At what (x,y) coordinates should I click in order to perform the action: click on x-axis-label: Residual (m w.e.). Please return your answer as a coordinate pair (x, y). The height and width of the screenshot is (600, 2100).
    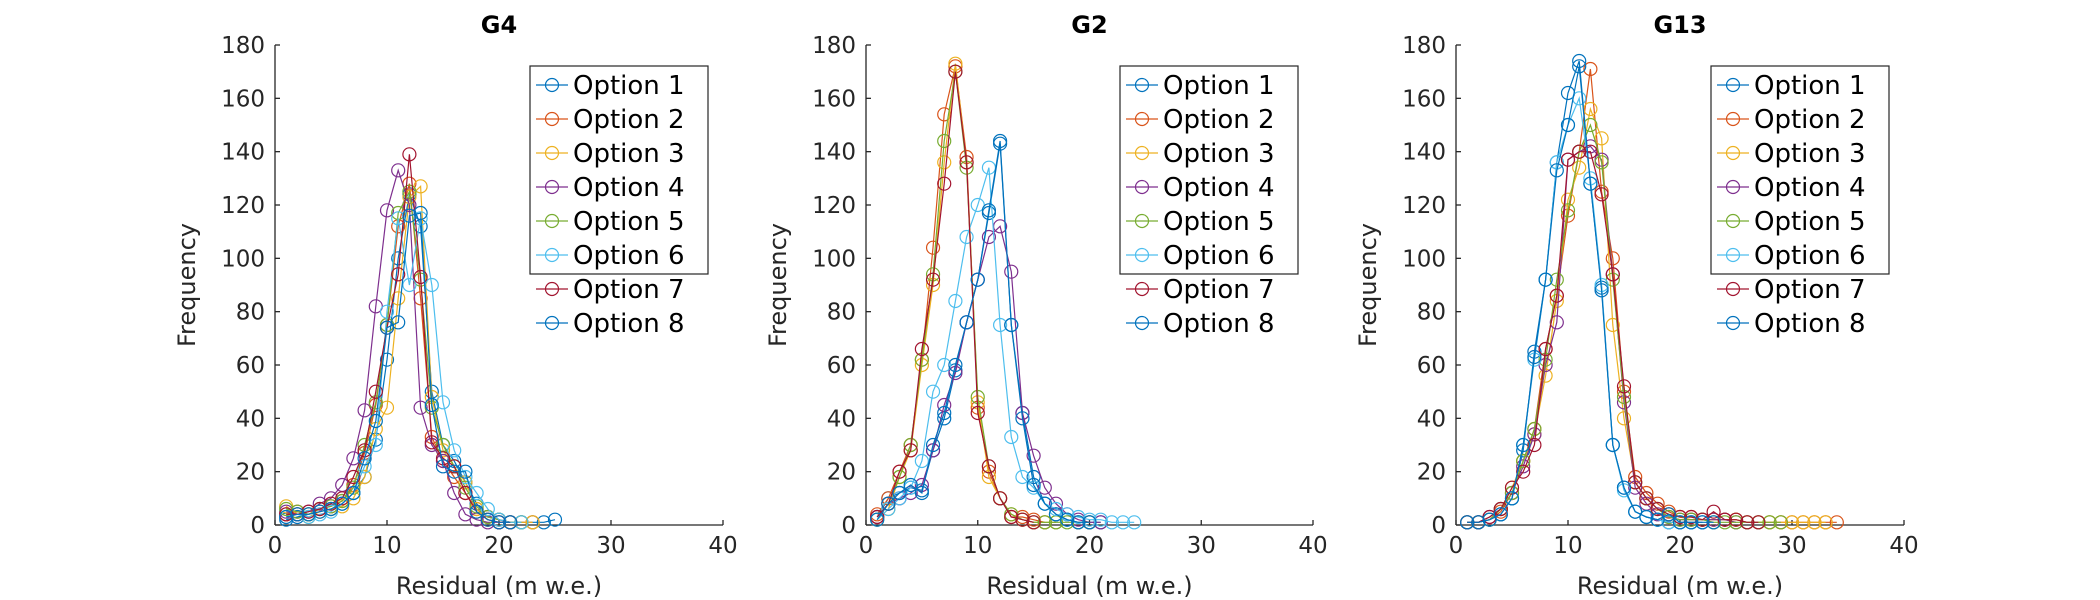
    Looking at the image, I should click on (499, 586).